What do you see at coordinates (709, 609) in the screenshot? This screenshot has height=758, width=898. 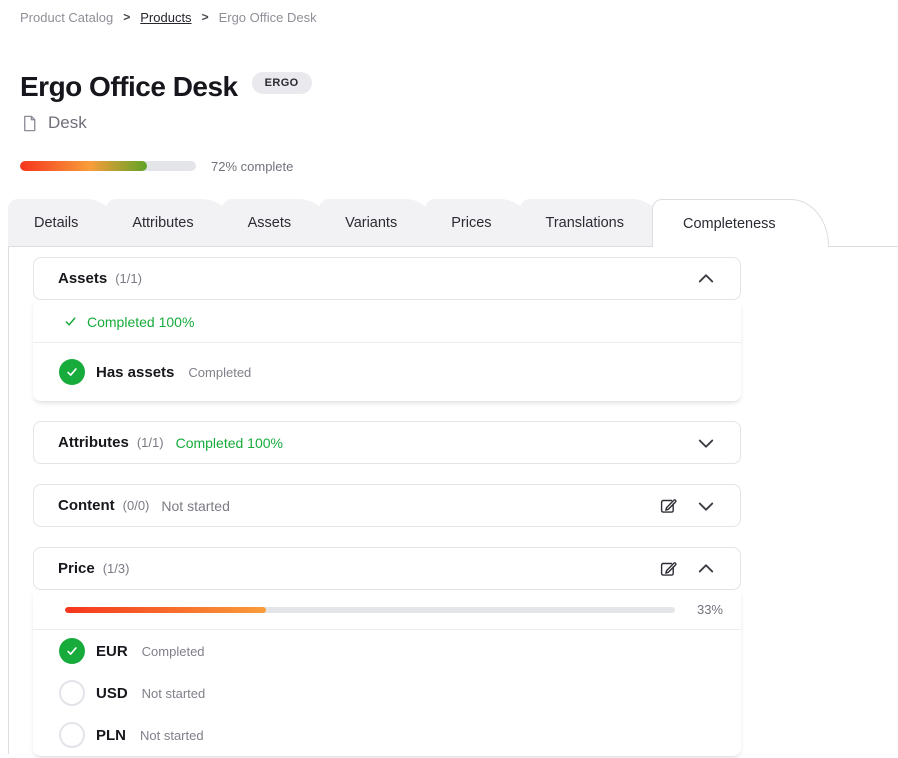 I see `price-progress-label: 33%` at bounding box center [709, 609].